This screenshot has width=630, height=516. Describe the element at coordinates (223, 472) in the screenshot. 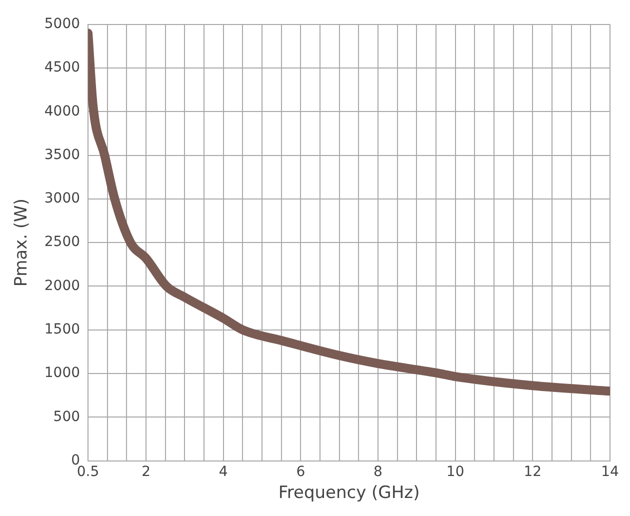

I see `x-tick-label: 4` at that location.